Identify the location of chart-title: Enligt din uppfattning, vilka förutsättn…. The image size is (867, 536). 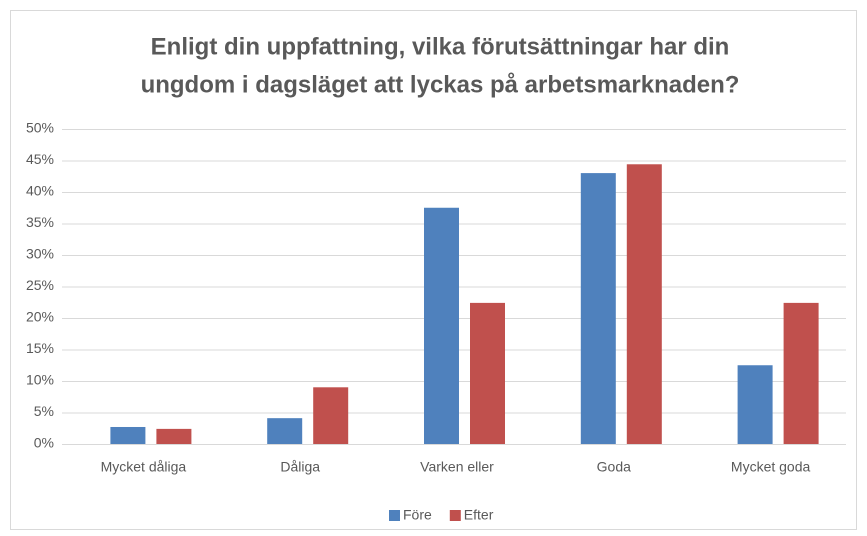
(440, 46).